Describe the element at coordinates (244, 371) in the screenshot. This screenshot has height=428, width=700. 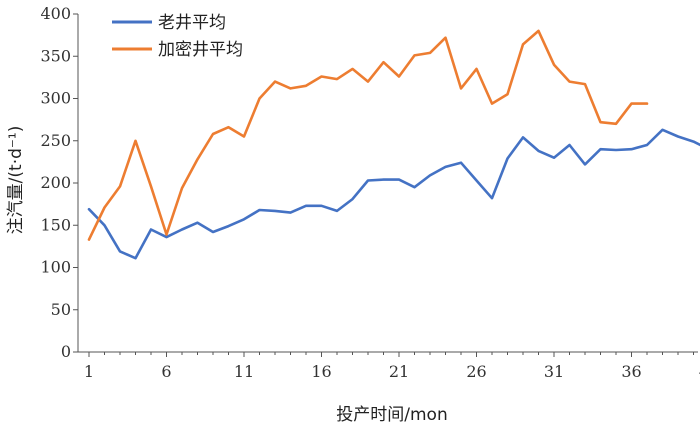
I see `x-tick-label: 11` at that location.